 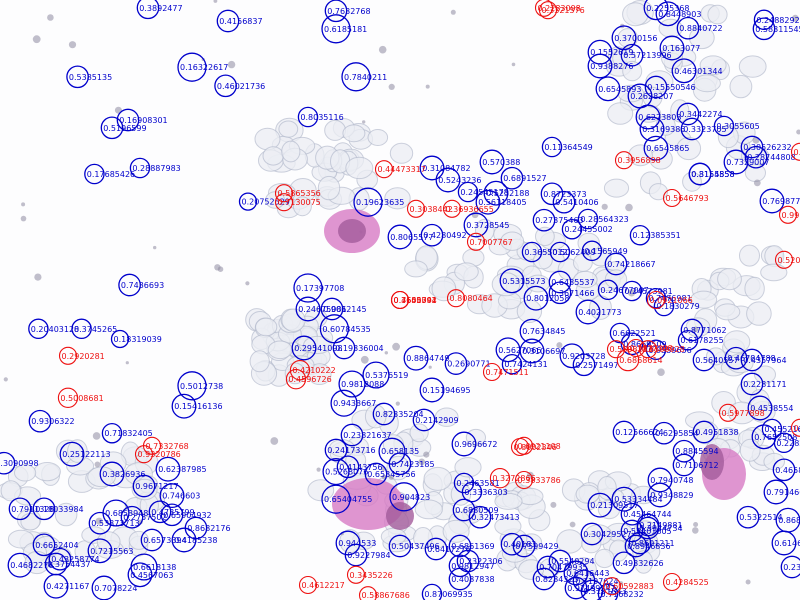 I want to click on detection-score-label: 0.7436693, so click(x=142, y=285).